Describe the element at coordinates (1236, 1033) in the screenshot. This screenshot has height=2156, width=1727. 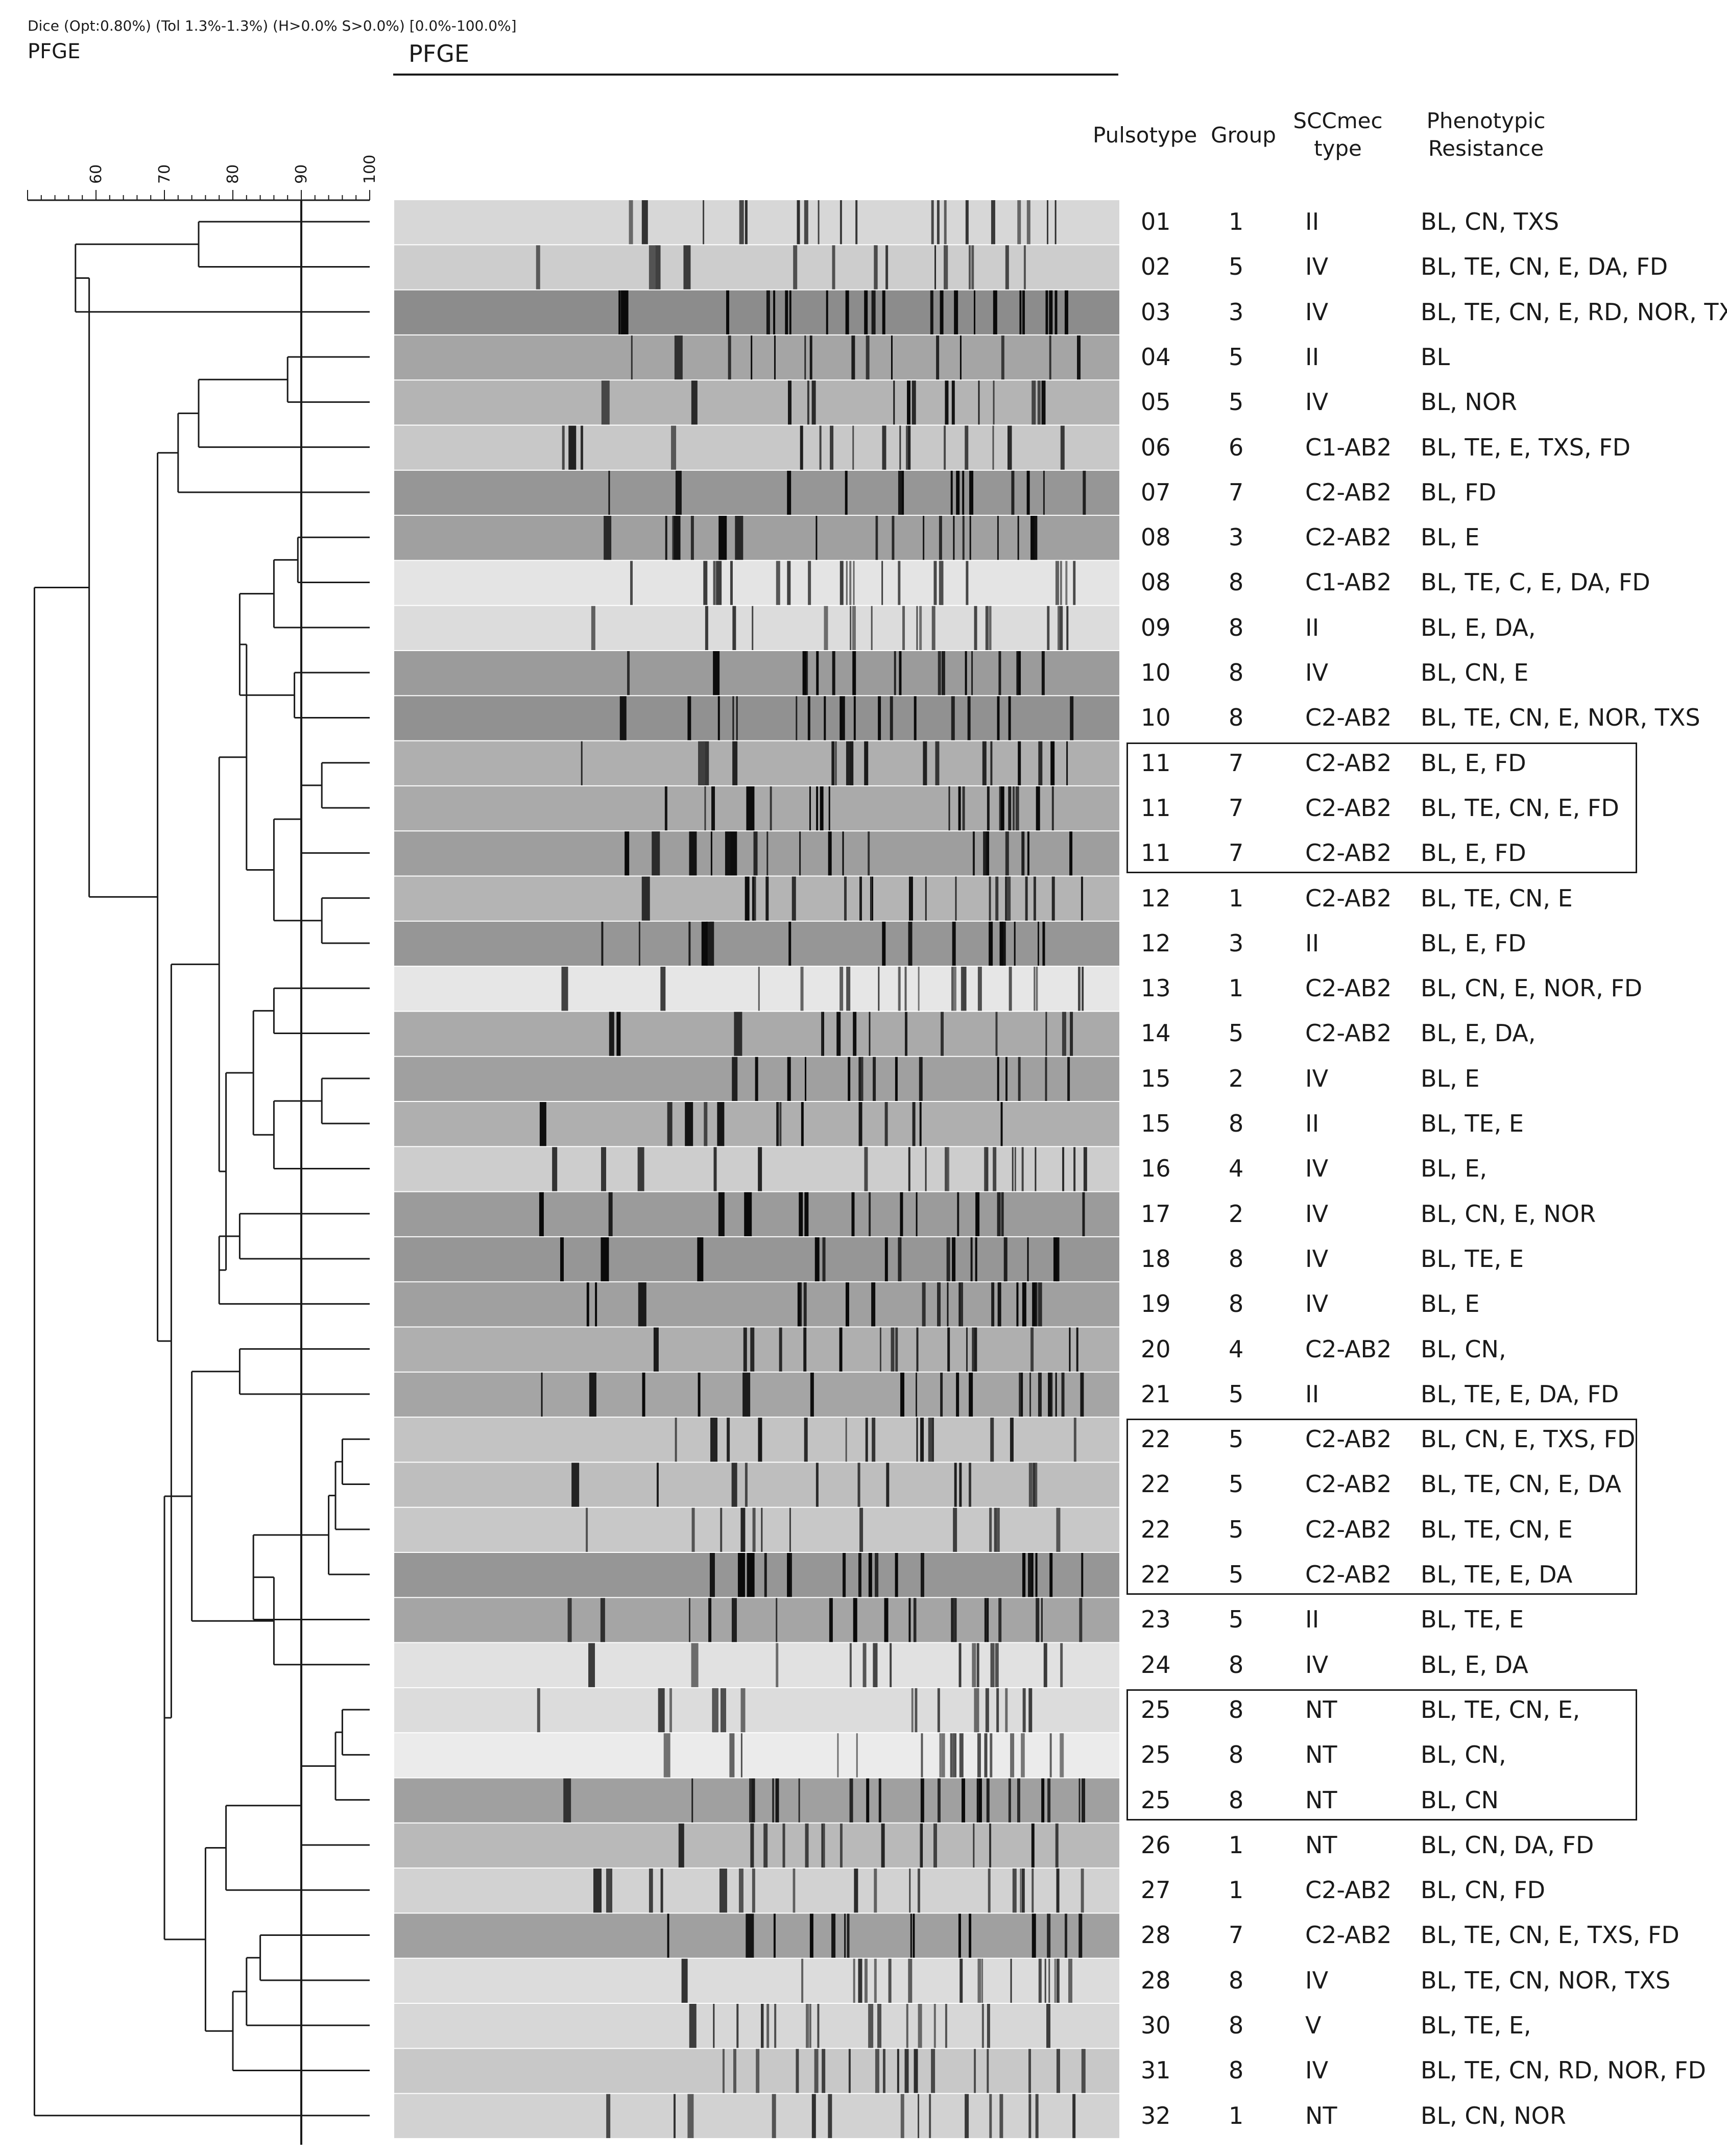
I see `group-cell: 5` at that location.